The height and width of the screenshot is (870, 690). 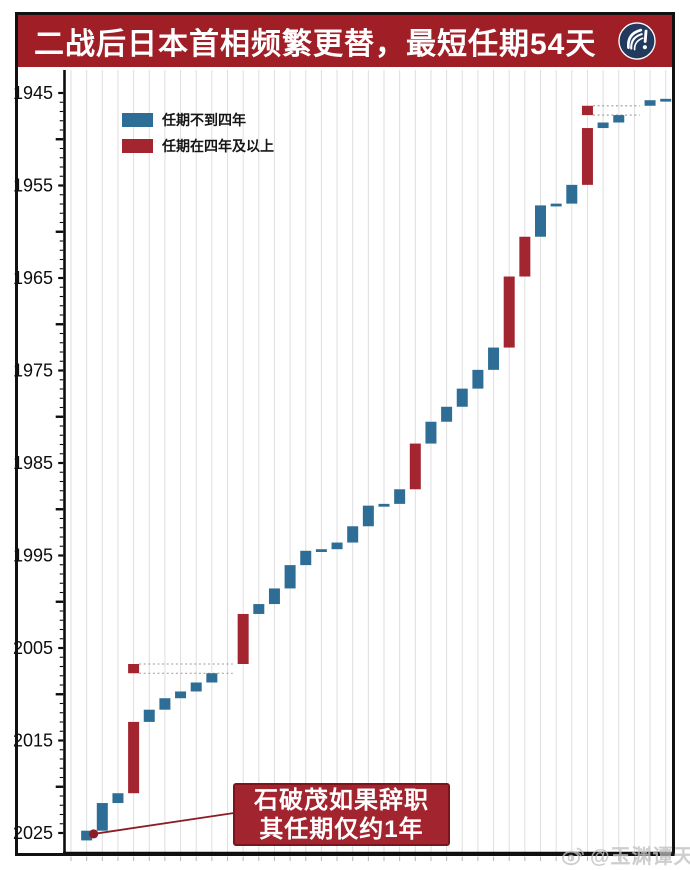 I want to click on legend-item-short-term: 任期不到四年, so click(x=198, y=119).